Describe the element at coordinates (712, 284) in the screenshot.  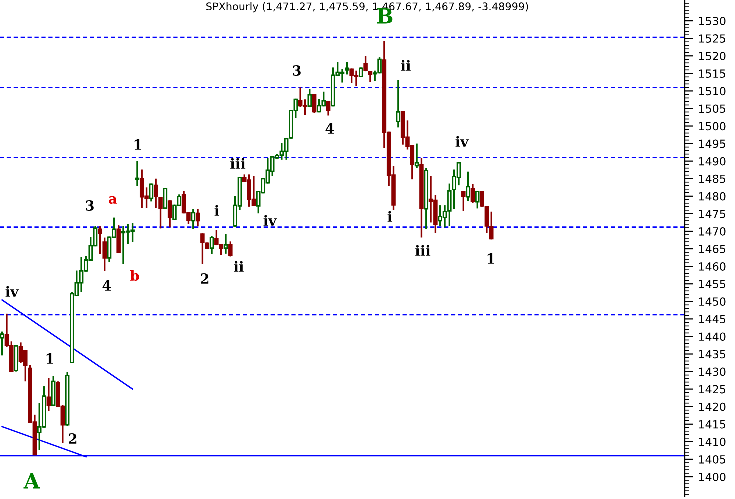
I see `y-tick-label: 1455` at that location.